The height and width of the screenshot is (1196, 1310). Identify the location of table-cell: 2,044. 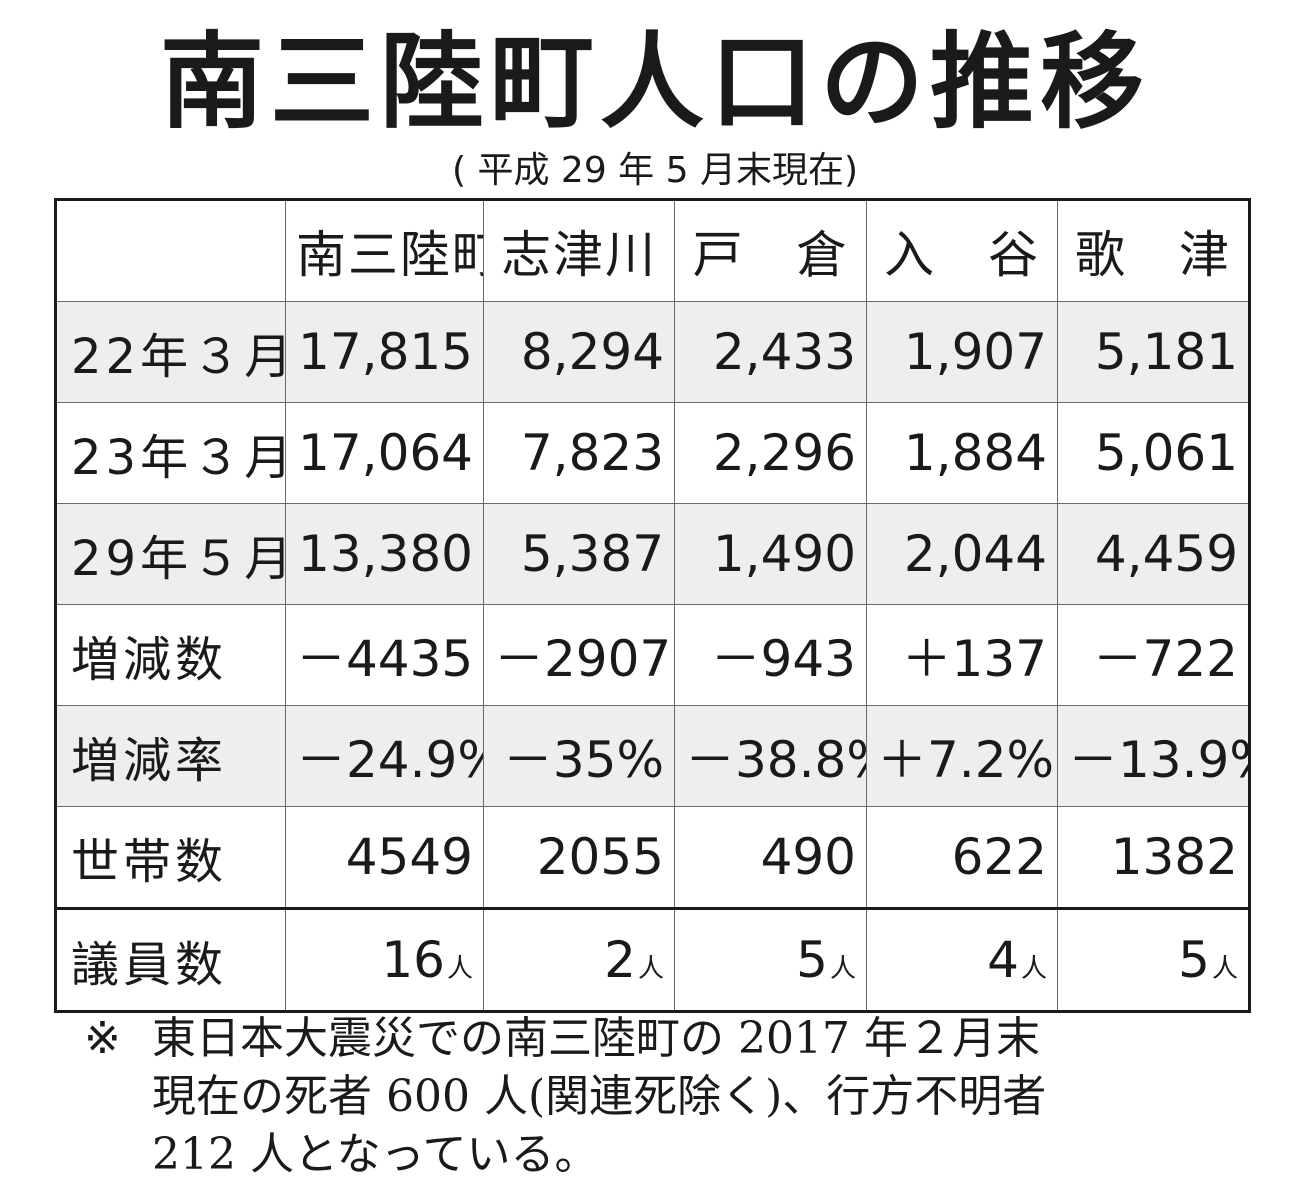
(962, 554).